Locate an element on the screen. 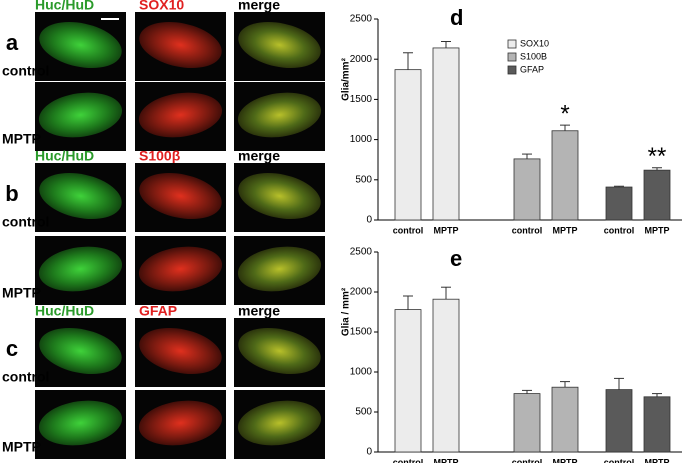 The image size is (685, 468). legend-label: S100B is located at coordinates (533, 56).